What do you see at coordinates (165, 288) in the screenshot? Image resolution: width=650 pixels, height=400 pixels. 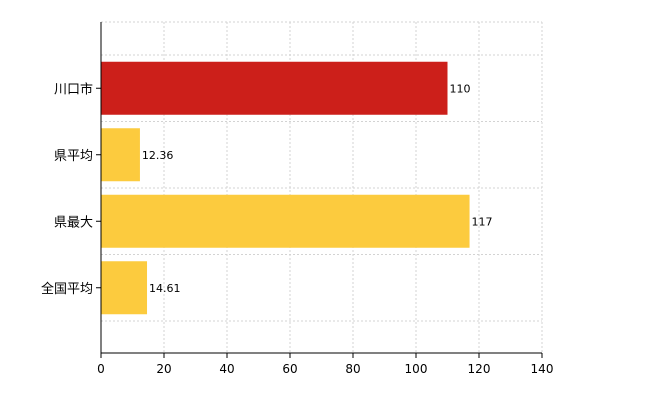 I see `data-label: 14.61` at bounding box center [165, 288].